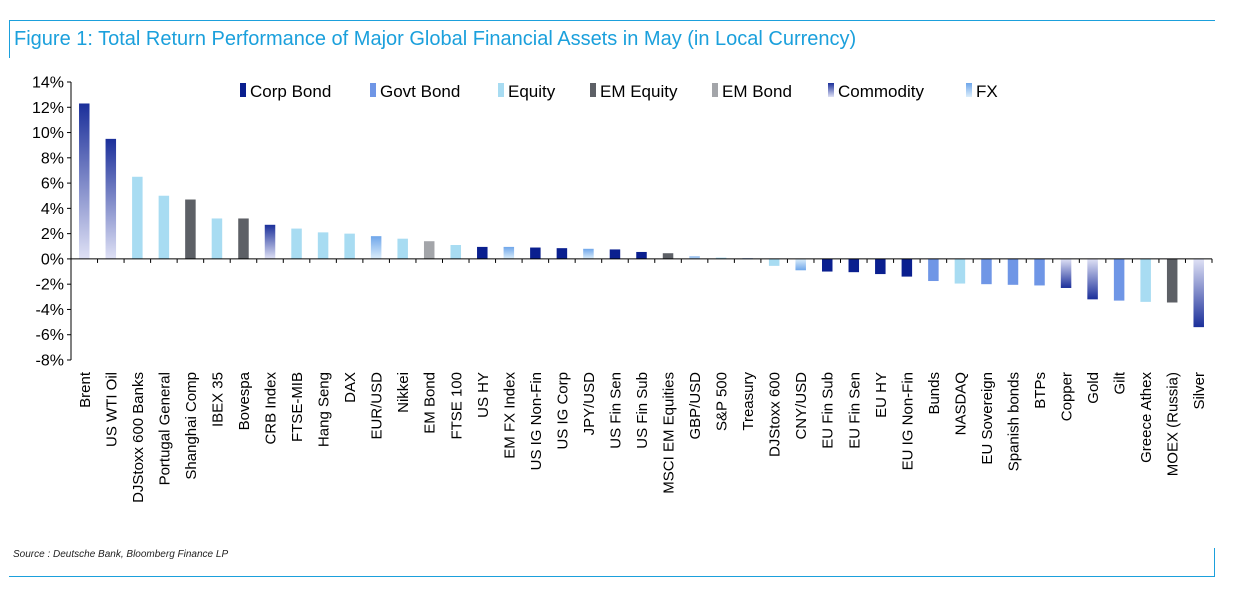 This screenshot has height=597, width=1244. Describe the element at coordinates (509, 415) in the screenshot. I see `x-tick-label: EM FX Index` at that location.